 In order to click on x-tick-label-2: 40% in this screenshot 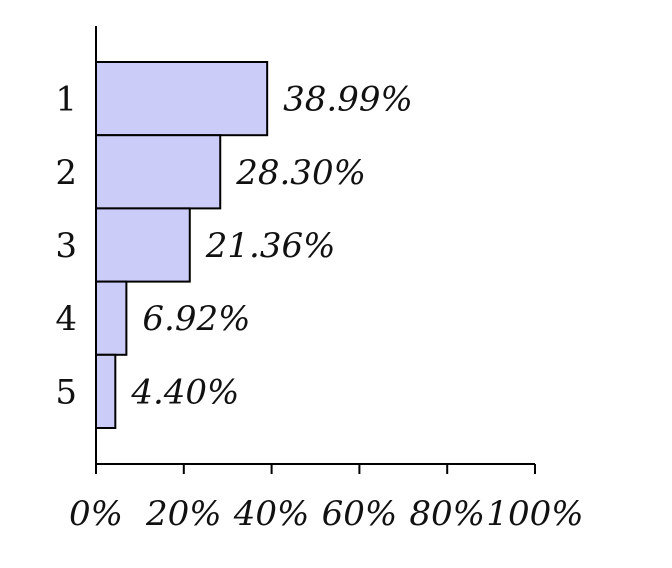, I will do `click(271, 514)`.